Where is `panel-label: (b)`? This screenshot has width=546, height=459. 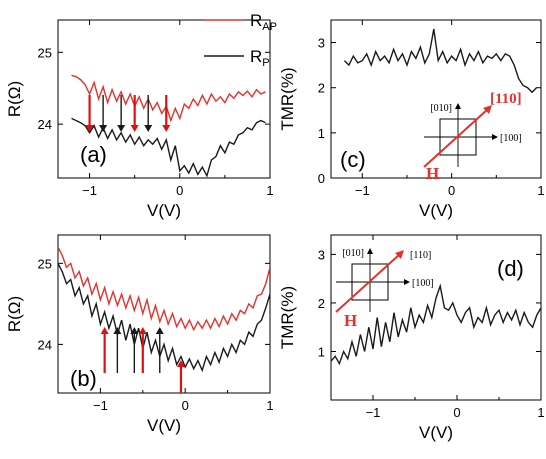 panel-label: (b) is located at coordinates (83, 378).